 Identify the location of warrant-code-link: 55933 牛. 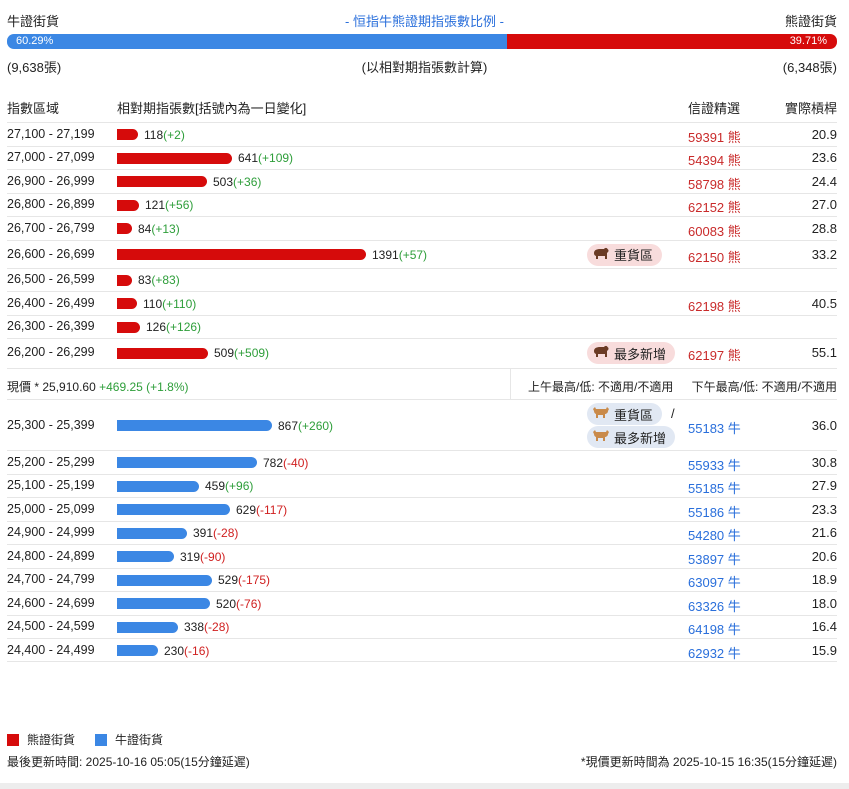
(714, 464).